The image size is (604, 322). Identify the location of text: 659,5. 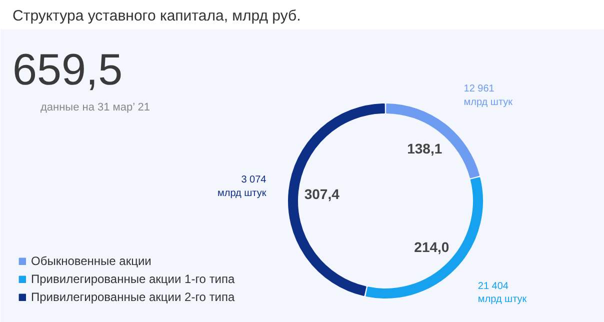
(67, 69).